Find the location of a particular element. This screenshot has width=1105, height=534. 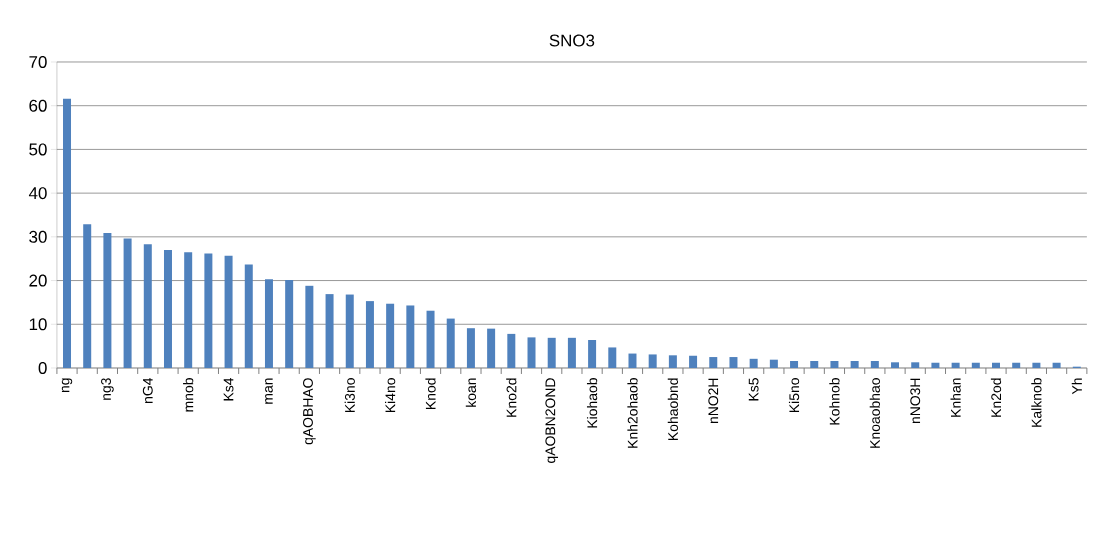

y-tick-label: 50 is located at coordinates (38, 149).